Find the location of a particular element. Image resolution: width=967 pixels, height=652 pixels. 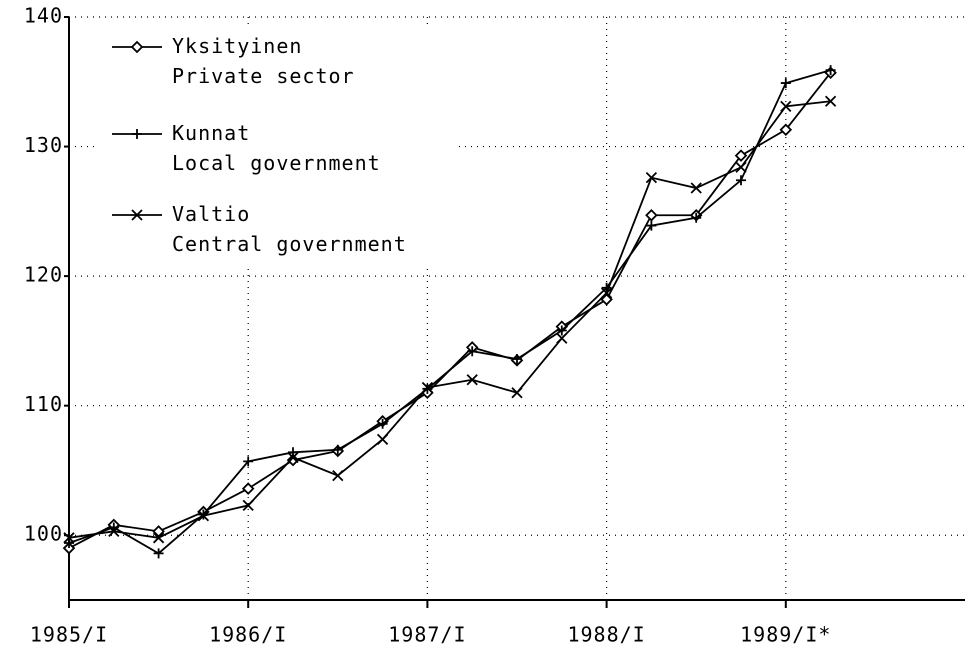

y-tick-label: 120 is located at coordinates (43, 275).